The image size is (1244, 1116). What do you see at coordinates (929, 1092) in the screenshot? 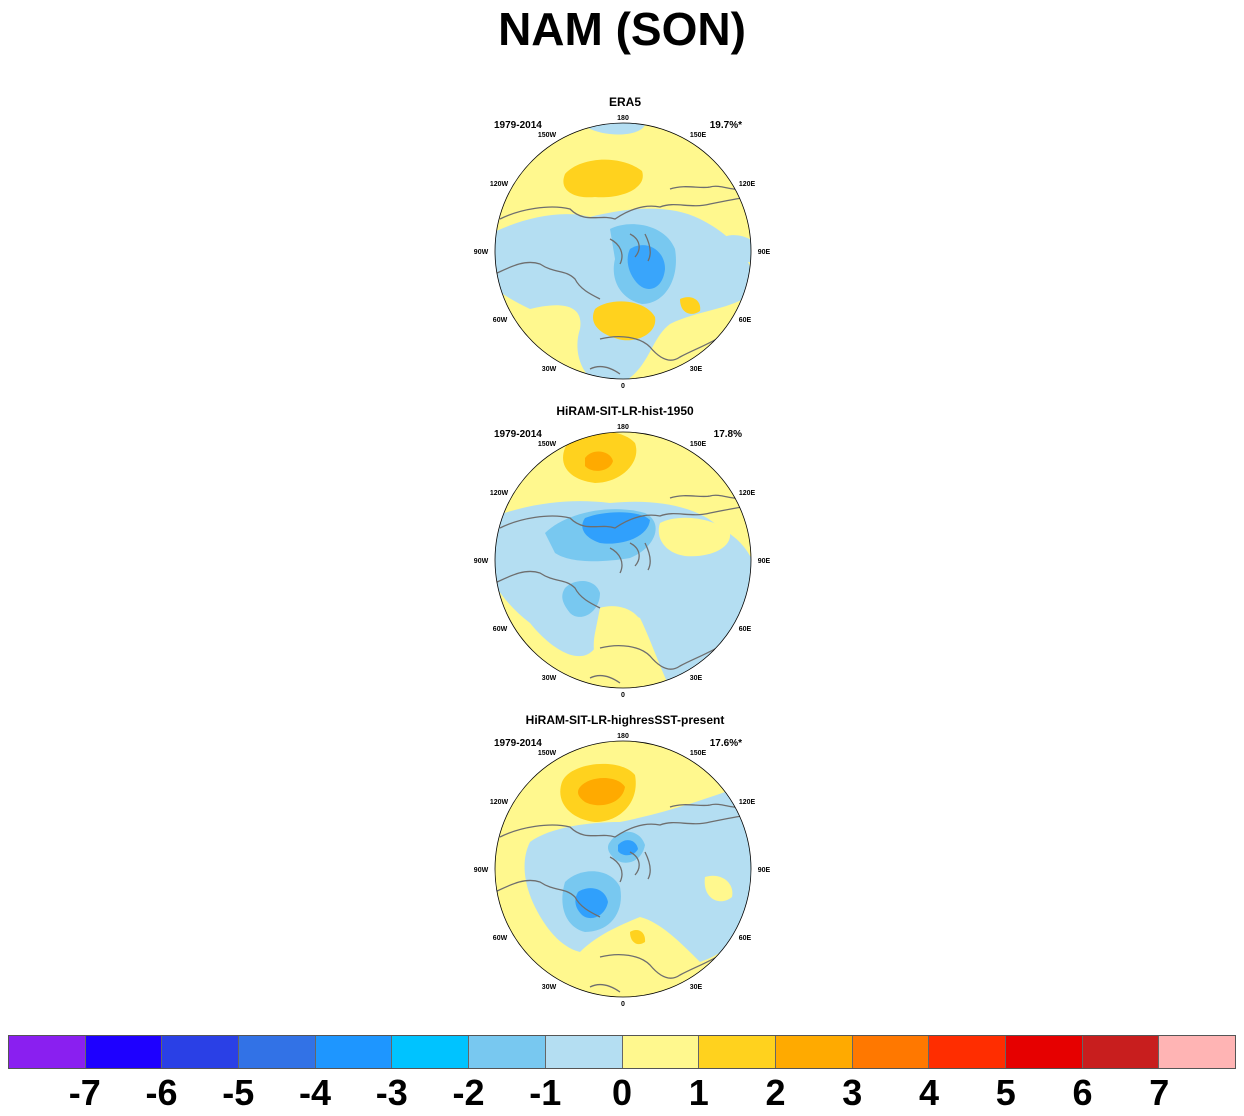
I see `colorbar-tick-label: 4` at bounding box center [929, 1092].